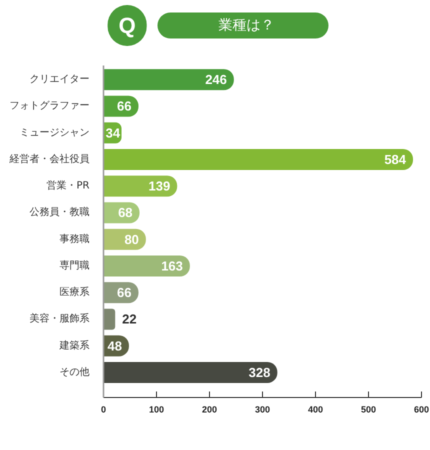  What do you see at coordinates (75, 238) in the screenshot?
I see `y-tick-label: 事務職` at bounding box center [75, 238].